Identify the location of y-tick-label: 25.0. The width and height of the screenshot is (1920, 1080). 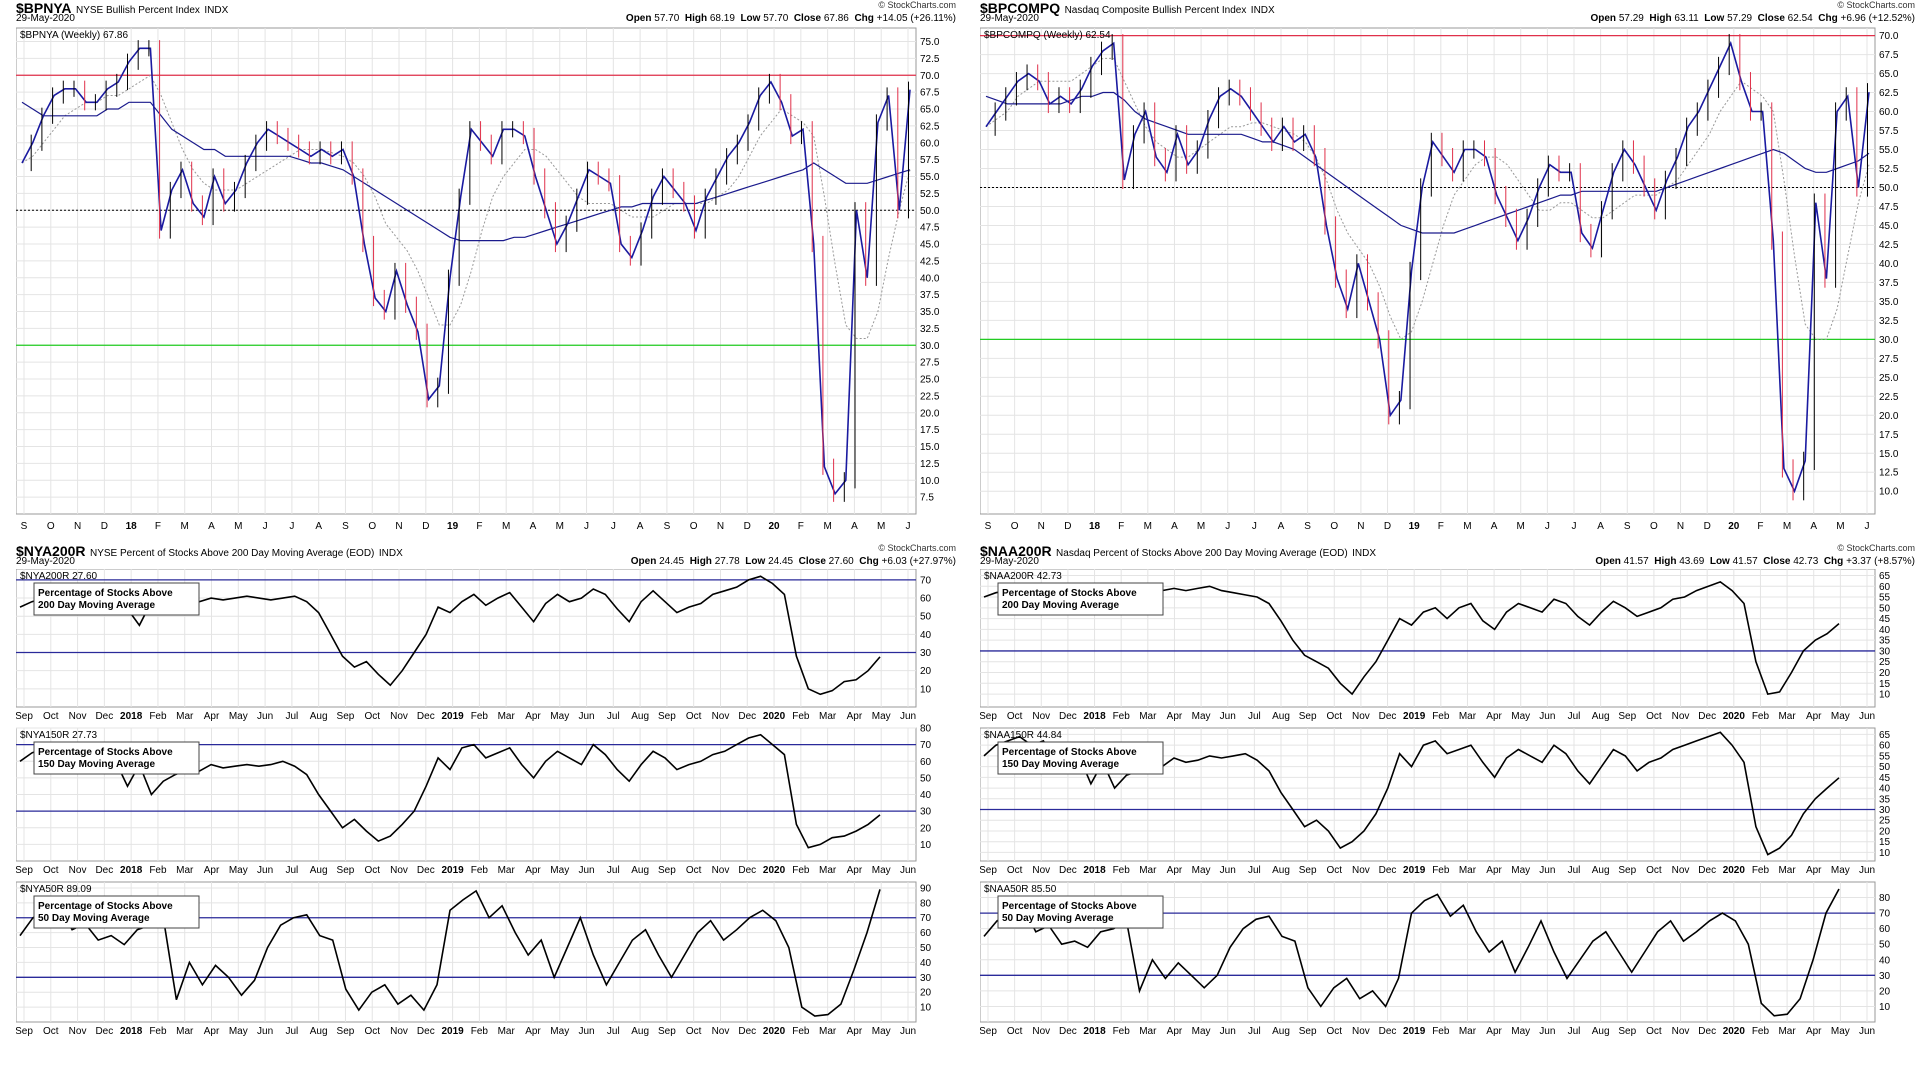
(930, 380).